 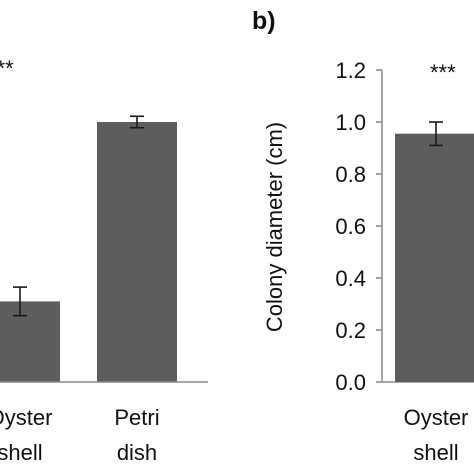 I want to click on panel-a-category-labels: Oyster shell Petri dish, so click(x=80, y=435).